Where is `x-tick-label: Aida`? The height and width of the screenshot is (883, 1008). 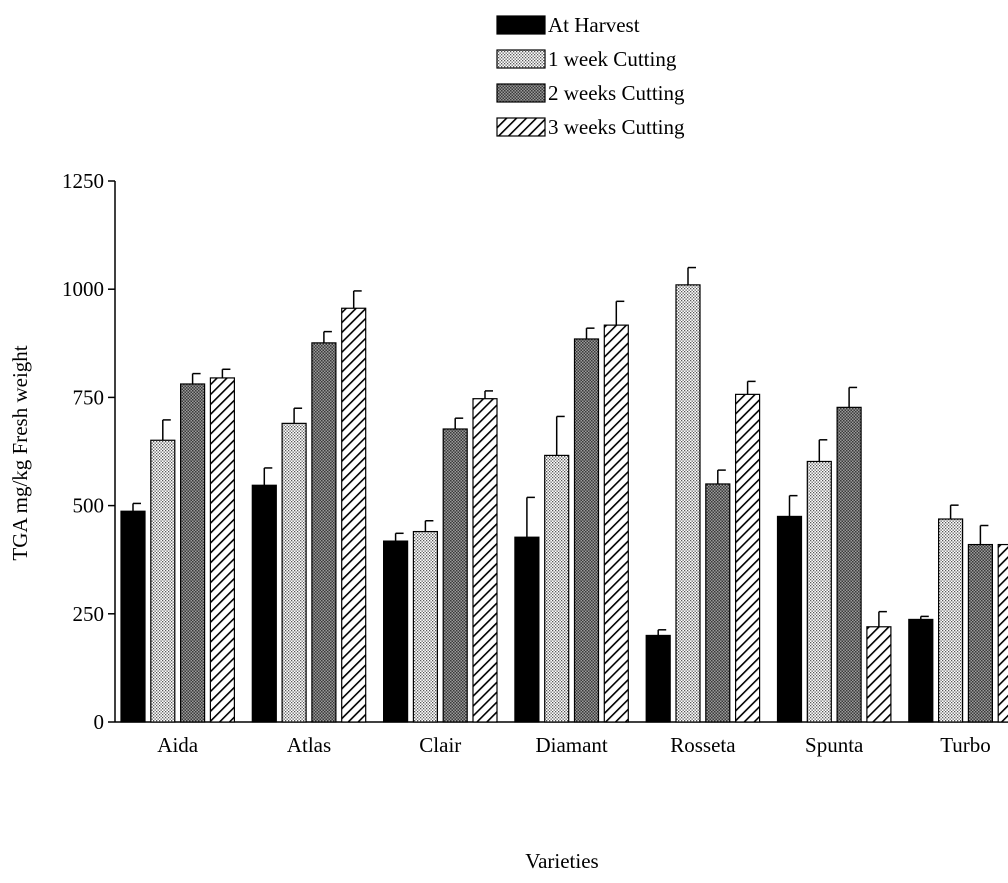 x-tick-label: Aida is located at coordinates (178, 745).